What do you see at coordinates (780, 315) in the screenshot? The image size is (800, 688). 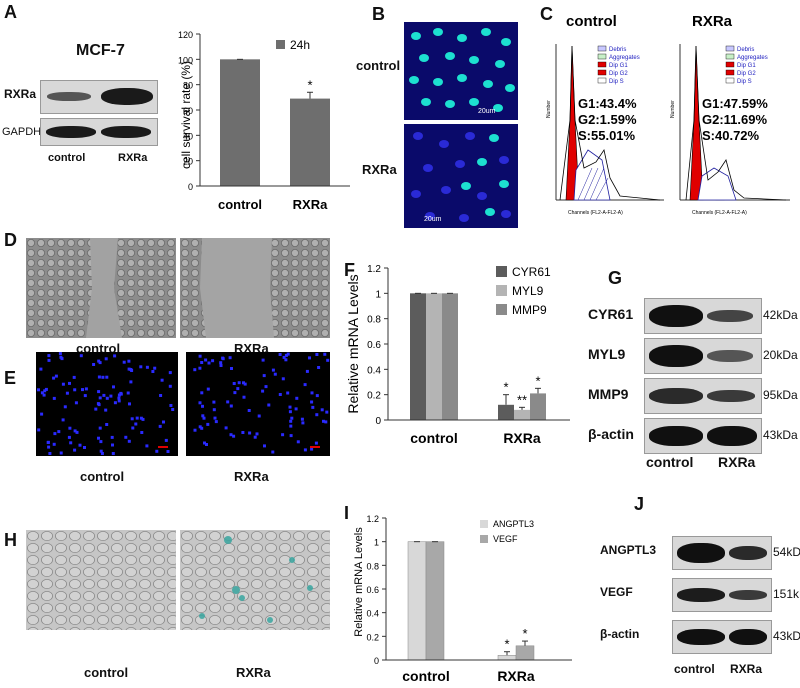 I see `molecular-weight-label: 42kDa` at bounding box center [780, 315].